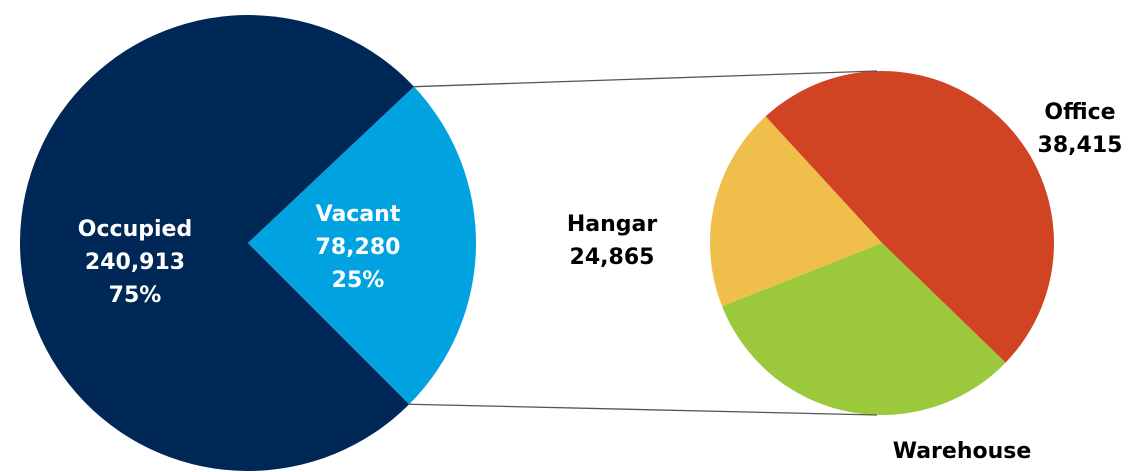  I want to click on category-label: Vacant, so click(358, 214).